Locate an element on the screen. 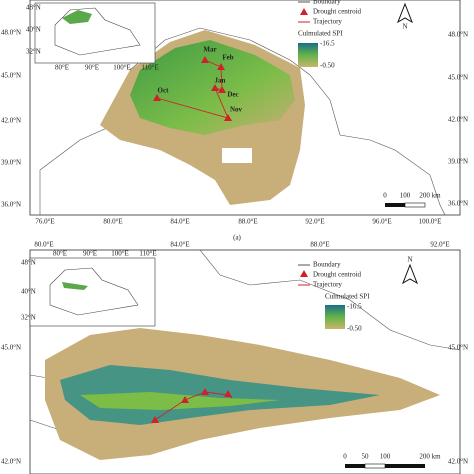 This screenshot has height=474, width=474. month-label: Nov is located at coordinates (236, 110).